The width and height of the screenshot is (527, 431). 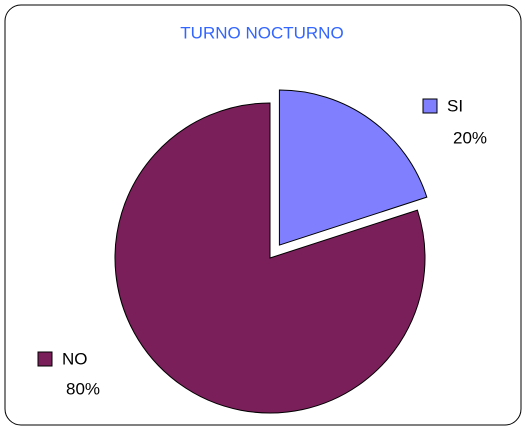 I want to click on slice-value-label: 80%, so click(x=83, y=388).